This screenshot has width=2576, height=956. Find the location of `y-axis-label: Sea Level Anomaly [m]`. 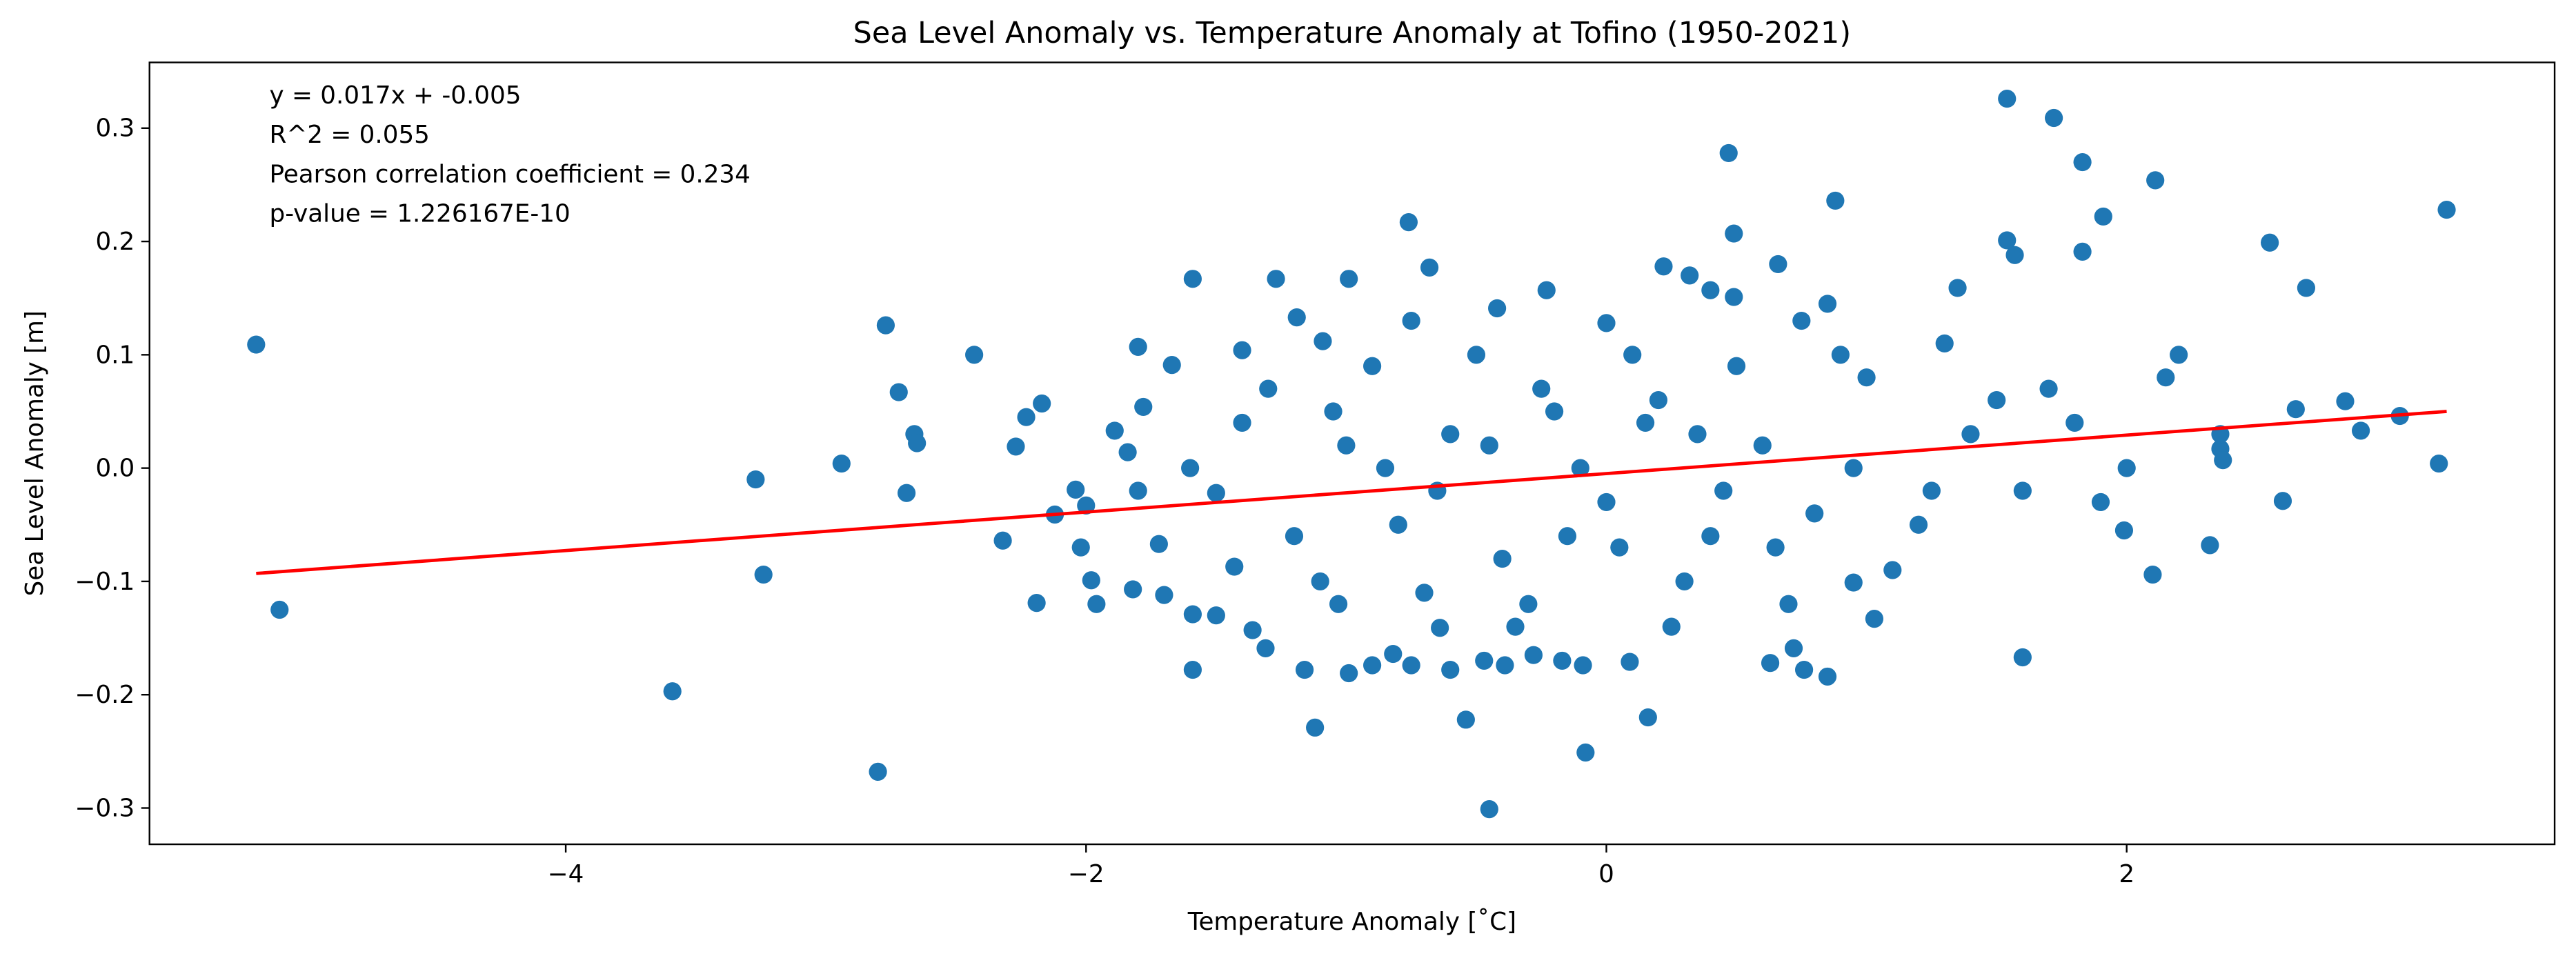

y-axis-label: Sea Level Anomaly [m] is located at coordinates (35, 453).